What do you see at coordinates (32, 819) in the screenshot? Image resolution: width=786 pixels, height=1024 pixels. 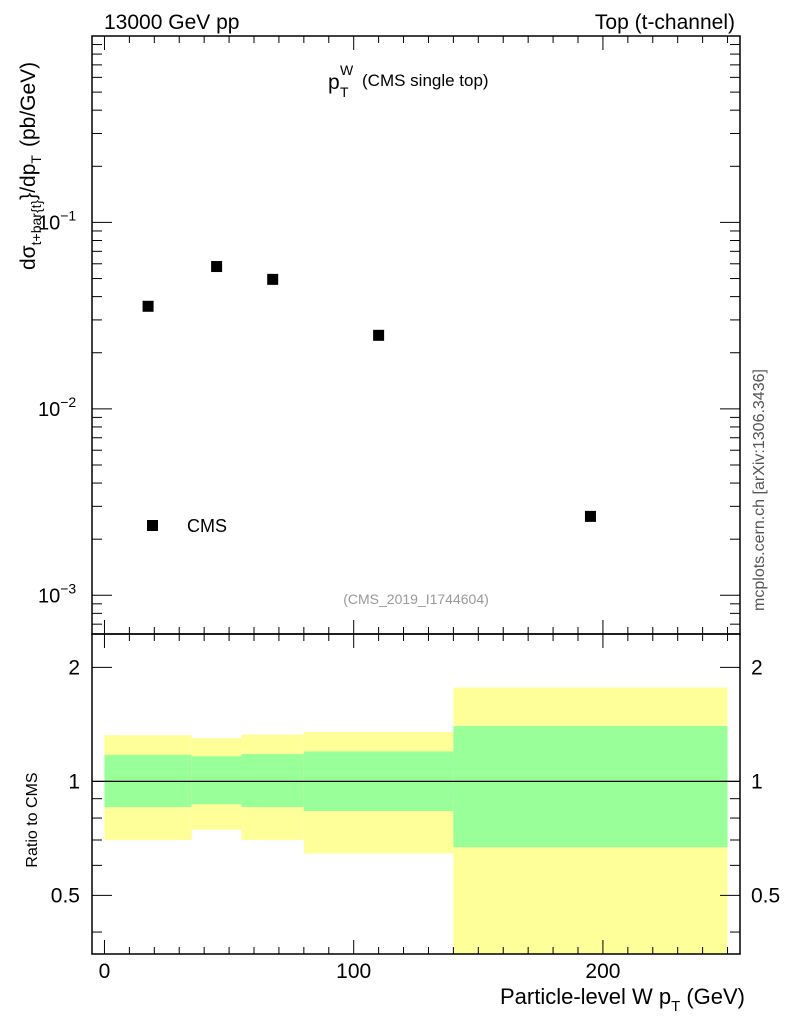 I see `ratio-y-axis-label: Ratio to CMS` at bounding box center [32, 819].